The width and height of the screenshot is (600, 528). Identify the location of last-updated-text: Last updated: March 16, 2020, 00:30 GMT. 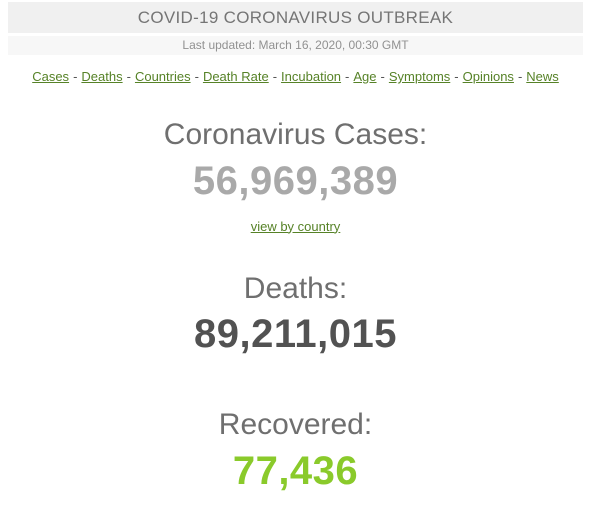
(295, 45).